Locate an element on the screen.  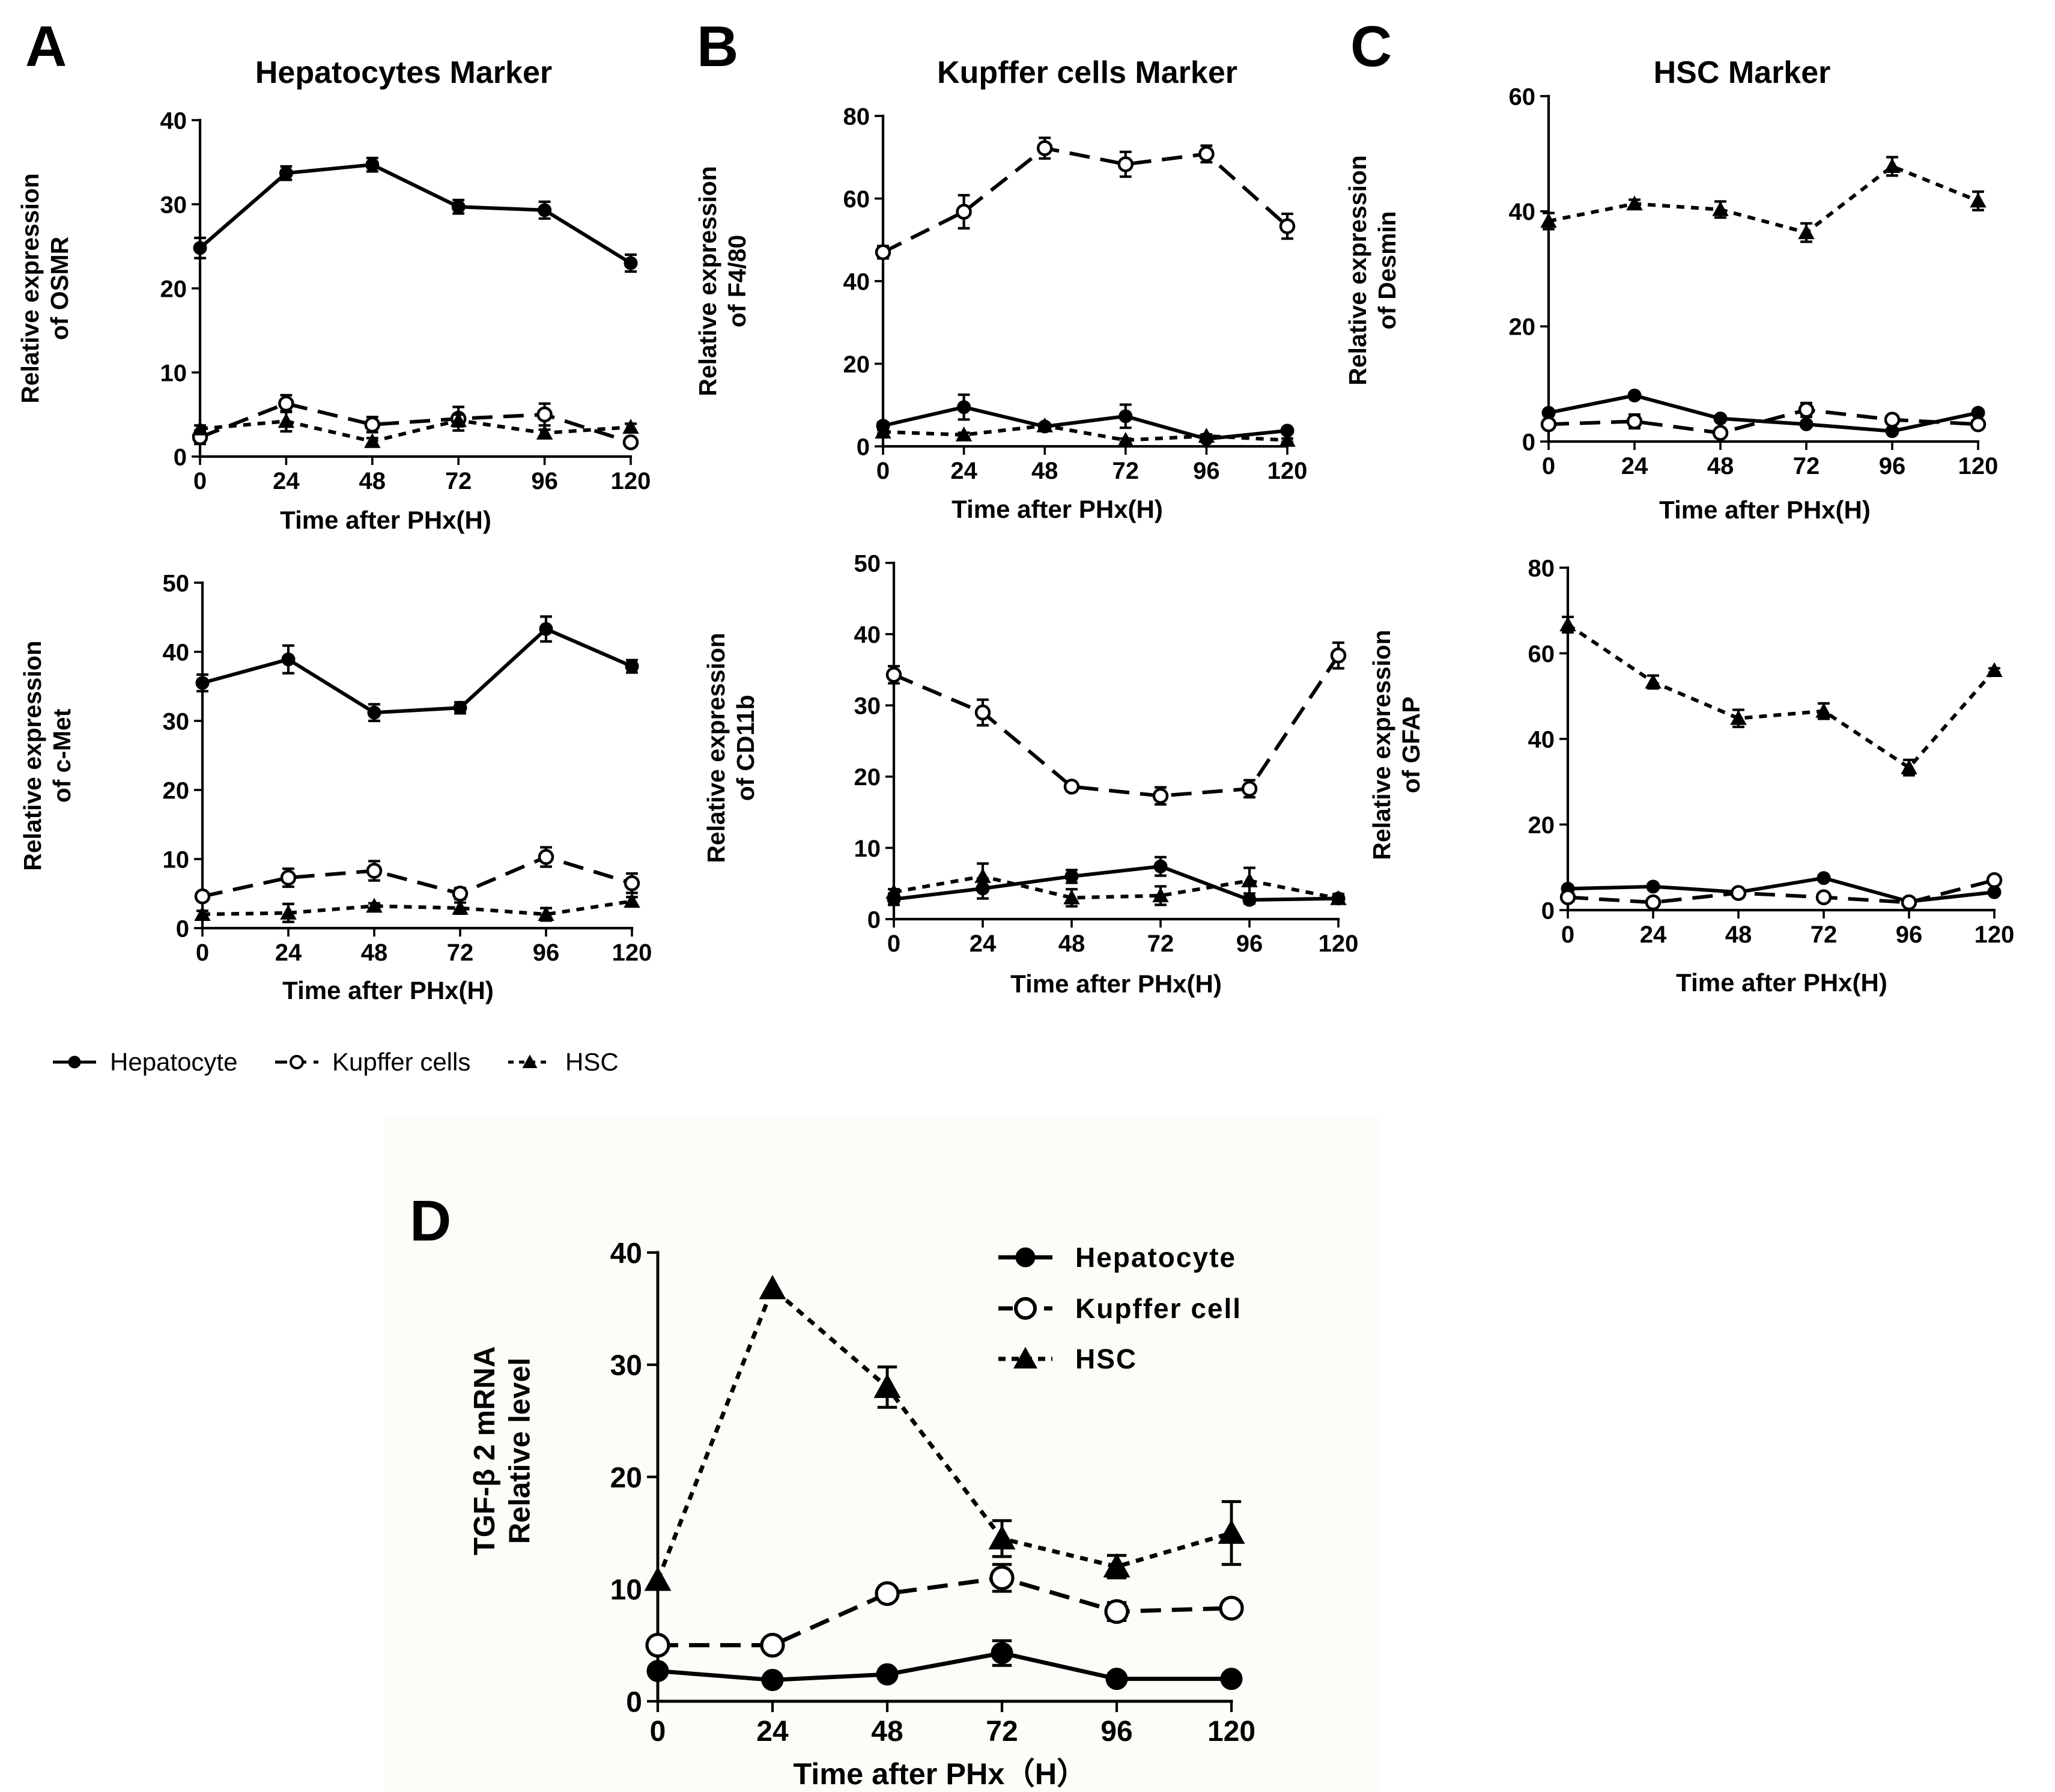
legend-swatch-marker is located at coordinates (74, 1062).